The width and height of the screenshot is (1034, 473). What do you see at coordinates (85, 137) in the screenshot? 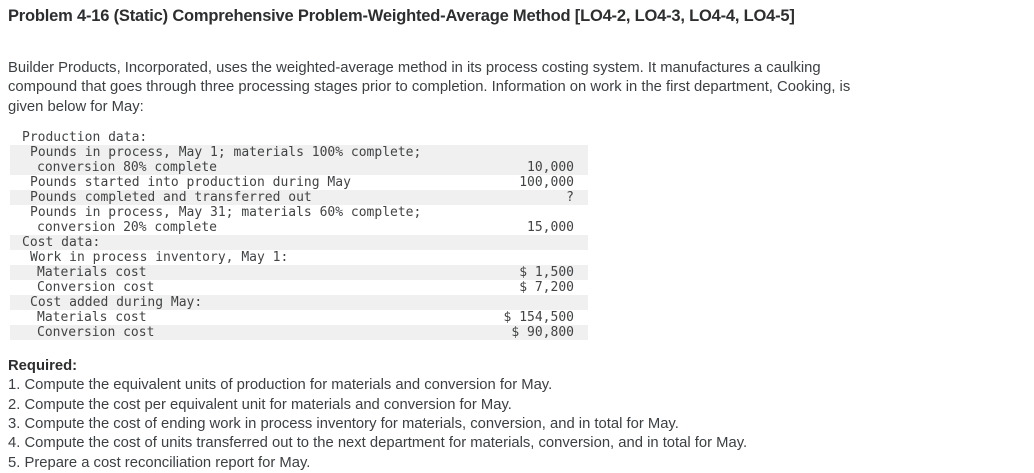
I see `row-label: Production data:` at bounding box center [85, 137].